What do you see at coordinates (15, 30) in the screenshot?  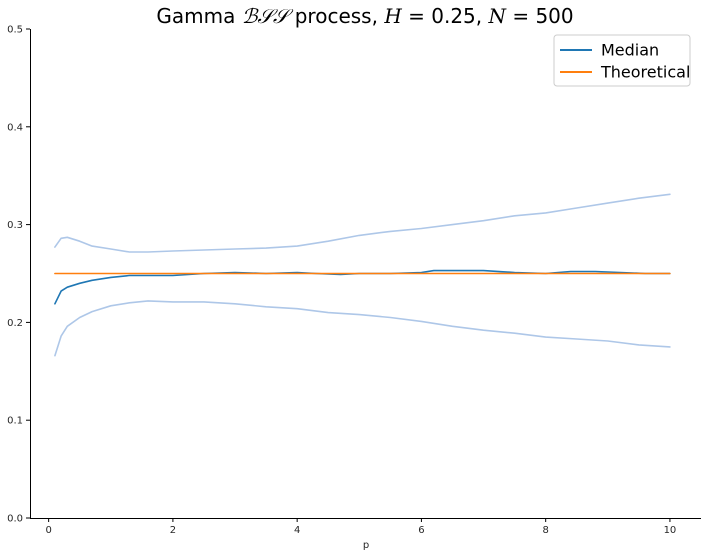 I see `y-tick-label: 0.5` at bounding box center [15, 30].